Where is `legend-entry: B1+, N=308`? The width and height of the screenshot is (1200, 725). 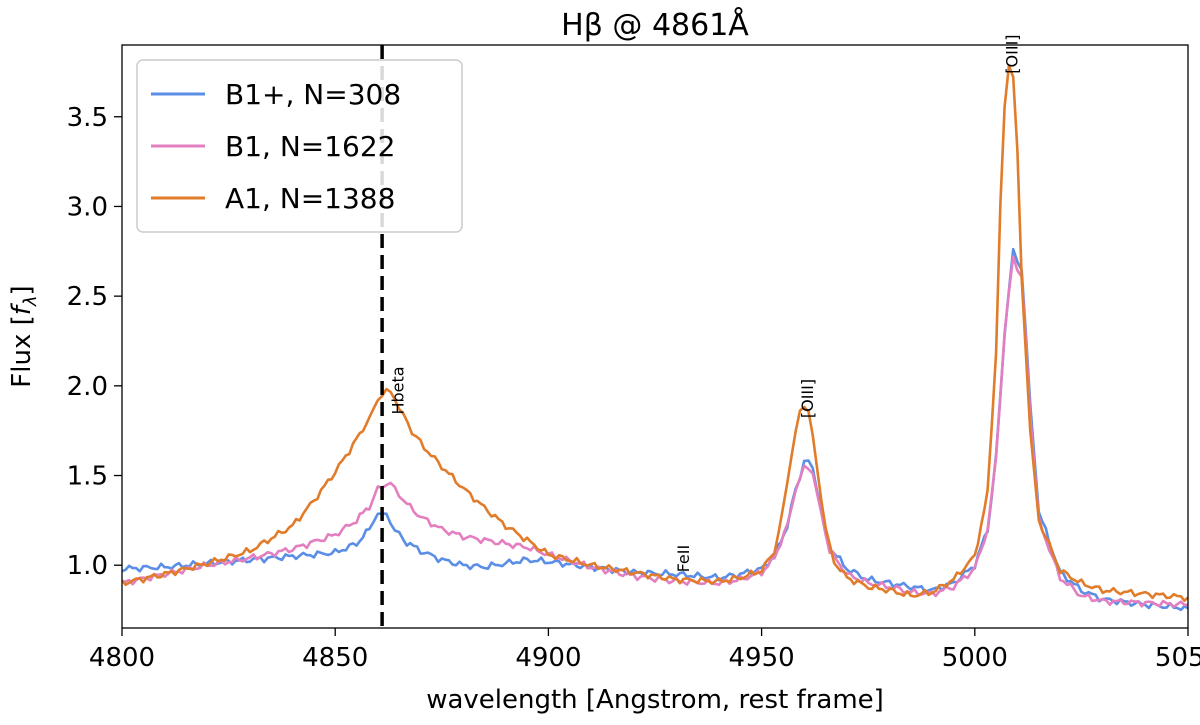
legend-entry: B1+, N=308 is located at coordinates (313, 94).